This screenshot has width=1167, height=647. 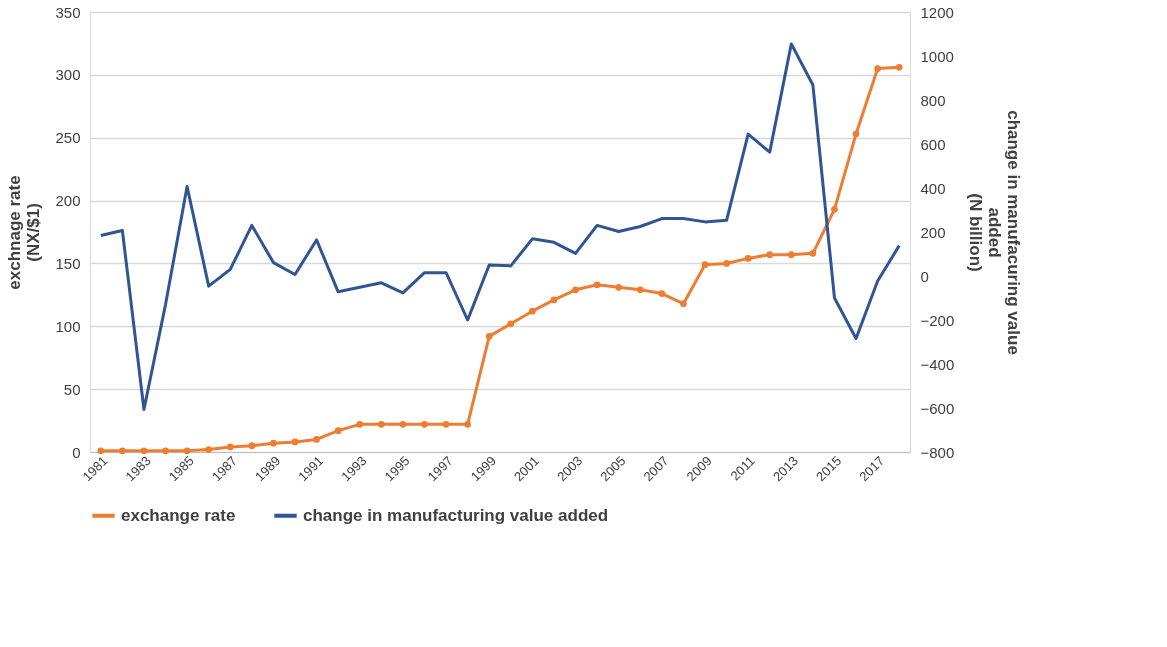 I want to click on y2-tick-label: 1200, so click(x=937, y=12).